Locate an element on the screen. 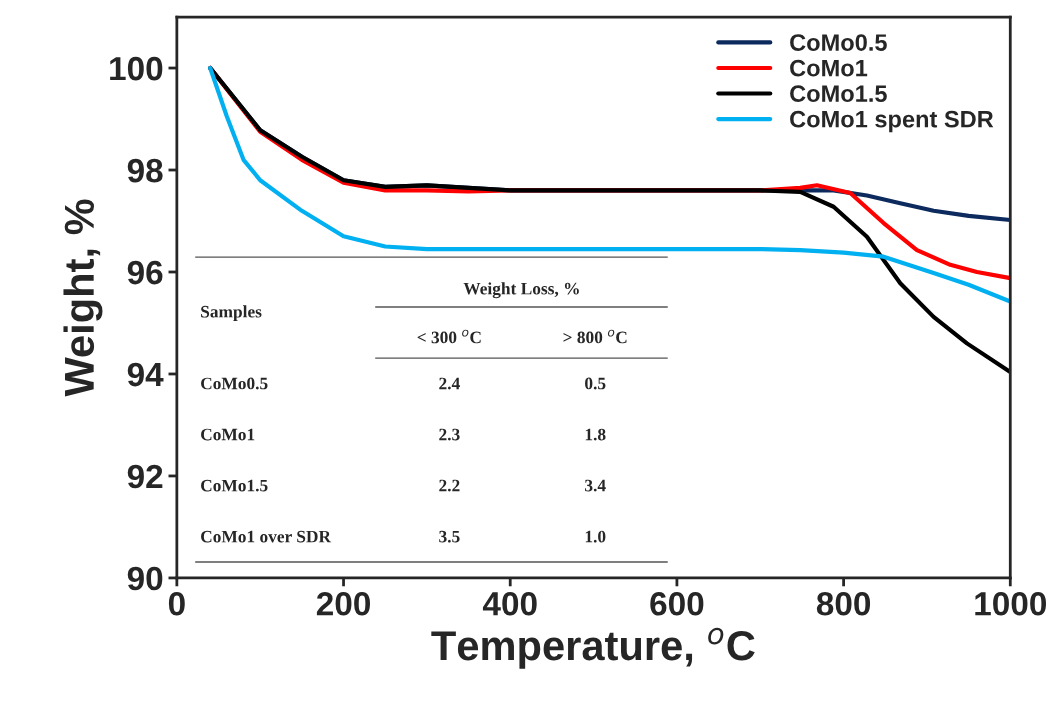 This screenshot has height=710, width=1059. legend-label: CoMo1 is located at coordinates (829, 68).